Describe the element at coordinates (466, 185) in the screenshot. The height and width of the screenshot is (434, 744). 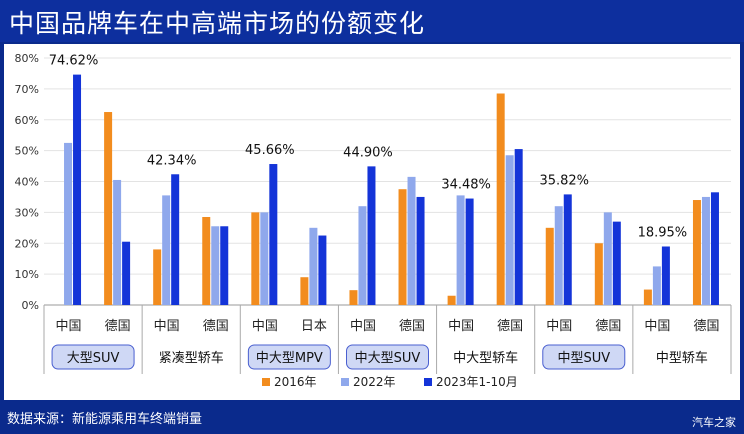
I see `data-label: 34.48%` at that location.